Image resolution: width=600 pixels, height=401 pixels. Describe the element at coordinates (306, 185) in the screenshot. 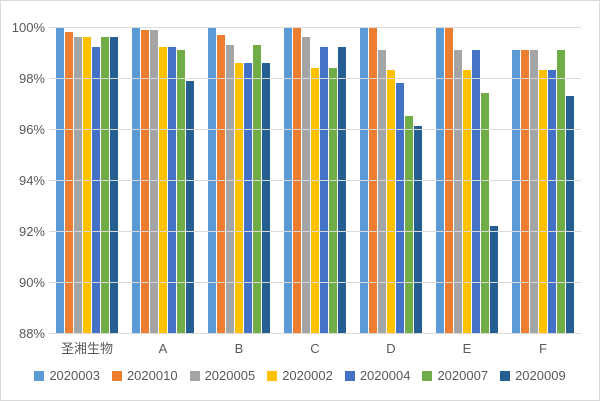

I see `bar-2020005-C` at that location.